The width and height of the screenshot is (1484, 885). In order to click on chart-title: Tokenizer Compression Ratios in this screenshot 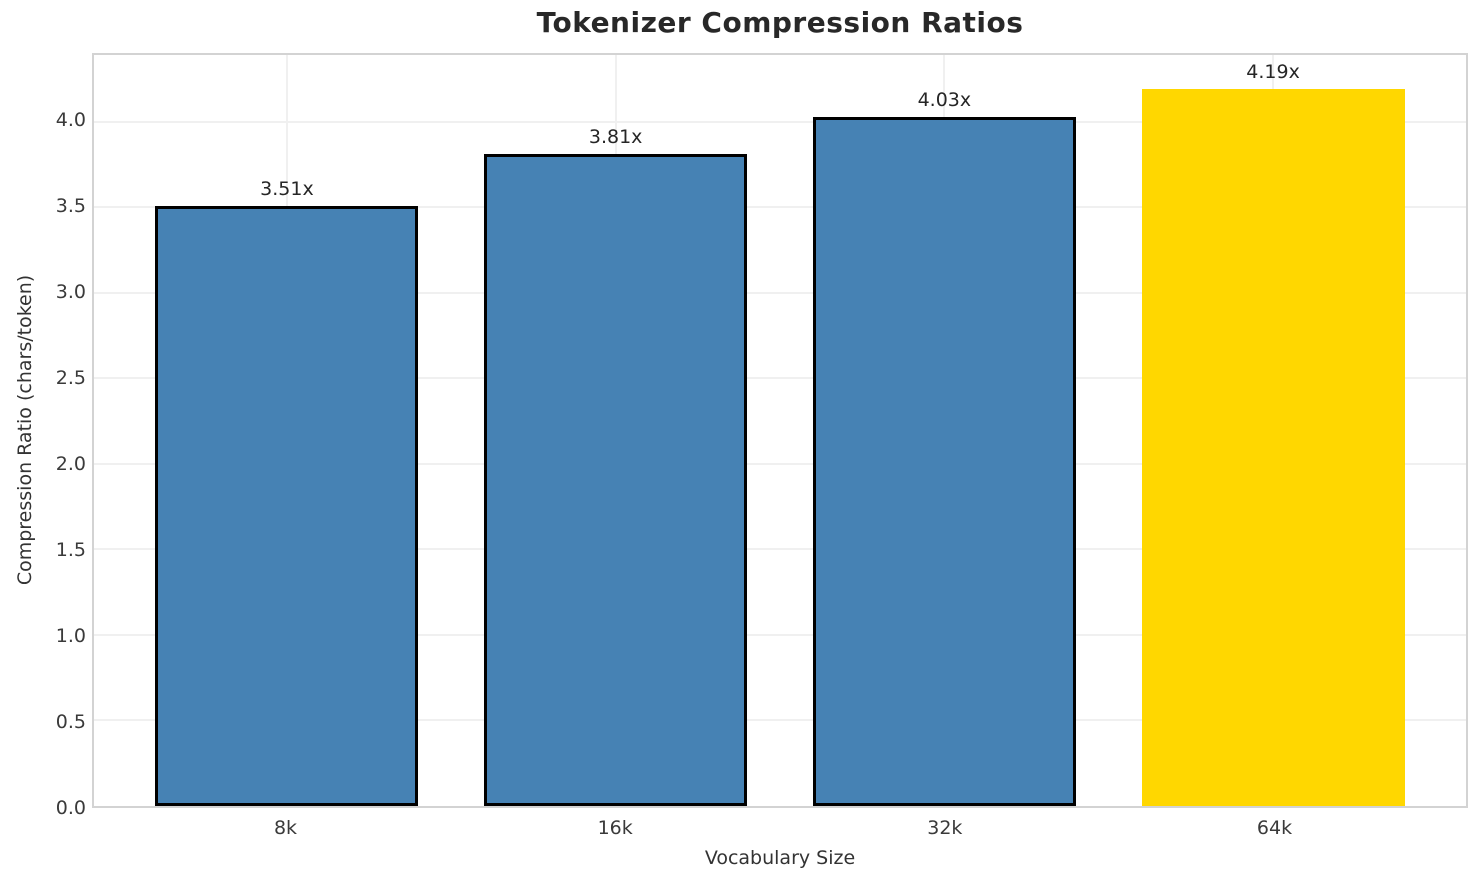, I will do `click(780, 22)`.